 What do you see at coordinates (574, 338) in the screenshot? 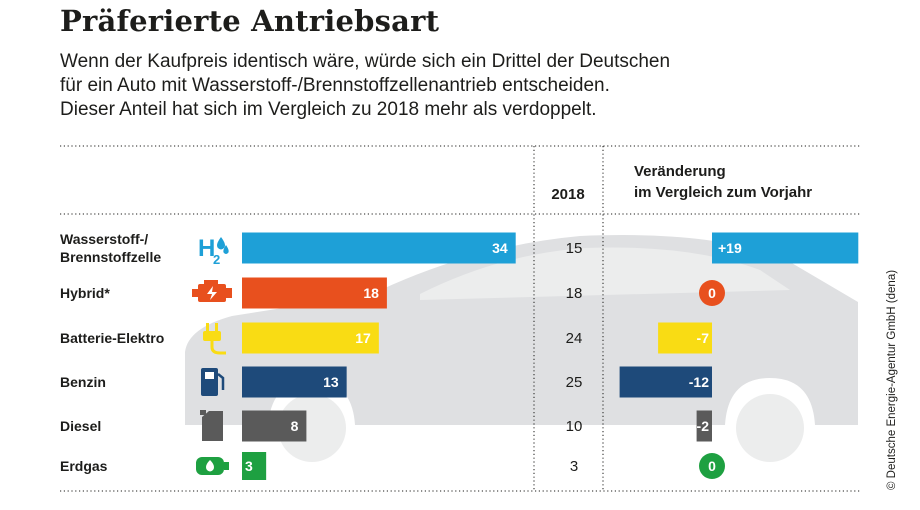
I see `value-2018-3: 24` at bounding box center [574, 338].